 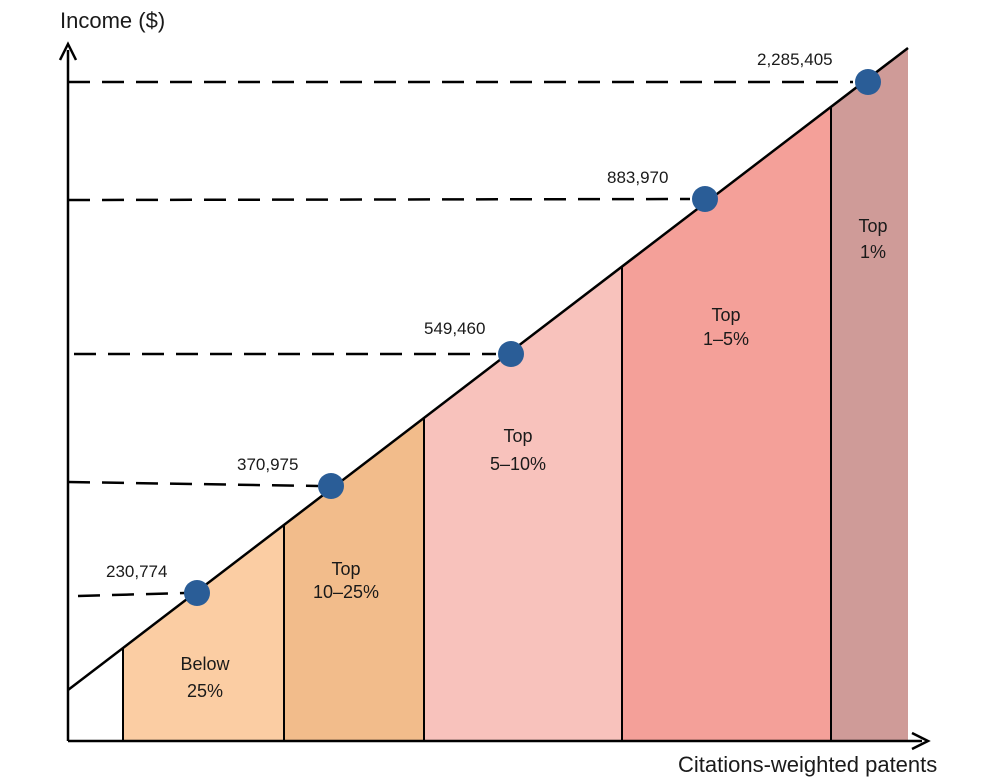 I want to click on band-label-line2: 25%, so click(x=205, y=691).